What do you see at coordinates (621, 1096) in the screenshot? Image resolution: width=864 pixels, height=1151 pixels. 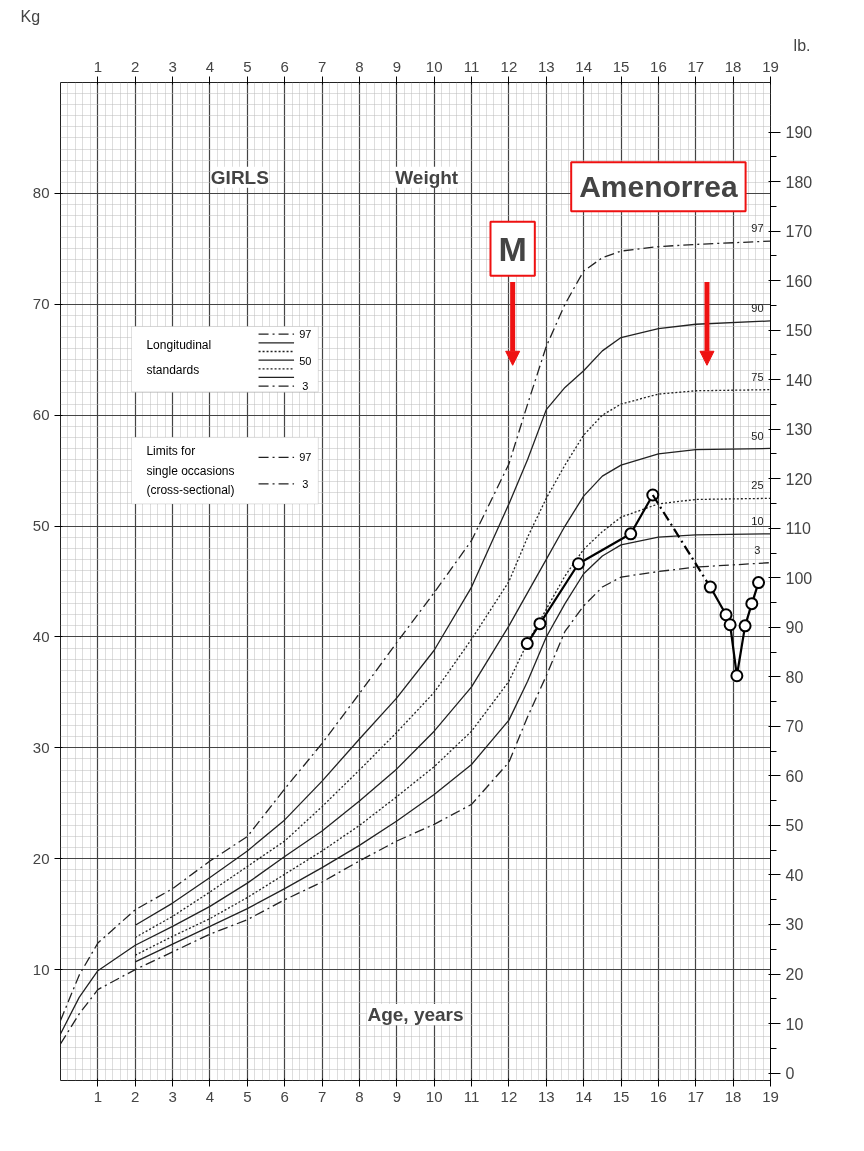 I see `x-tick-label: 15` at bounding box center [621, 1096].